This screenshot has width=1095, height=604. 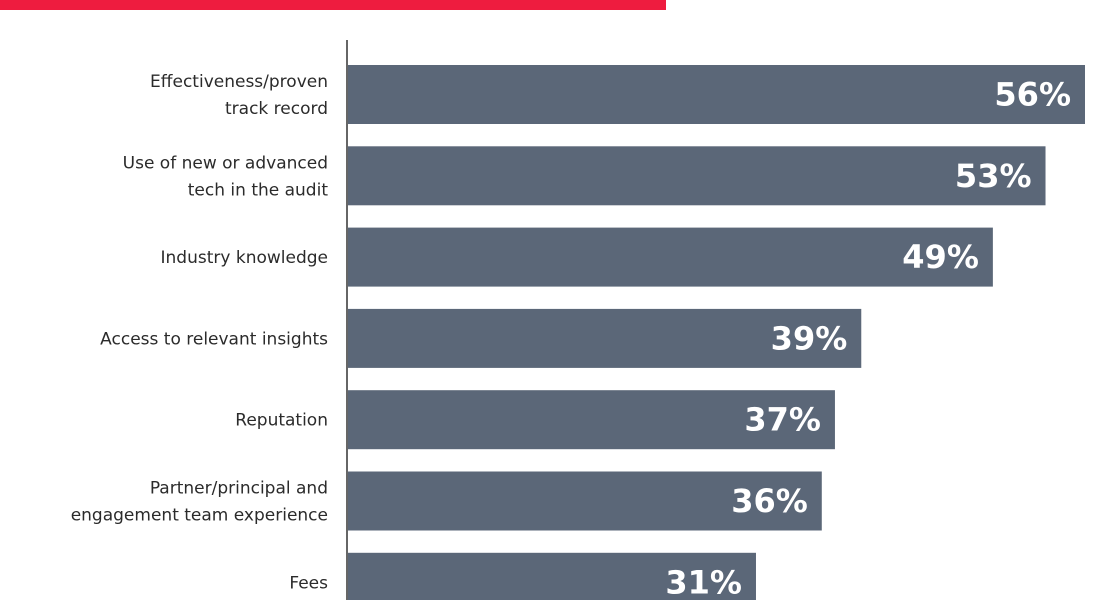 I want to click on value-label-0: 56%, so click(x=1032, y=95).